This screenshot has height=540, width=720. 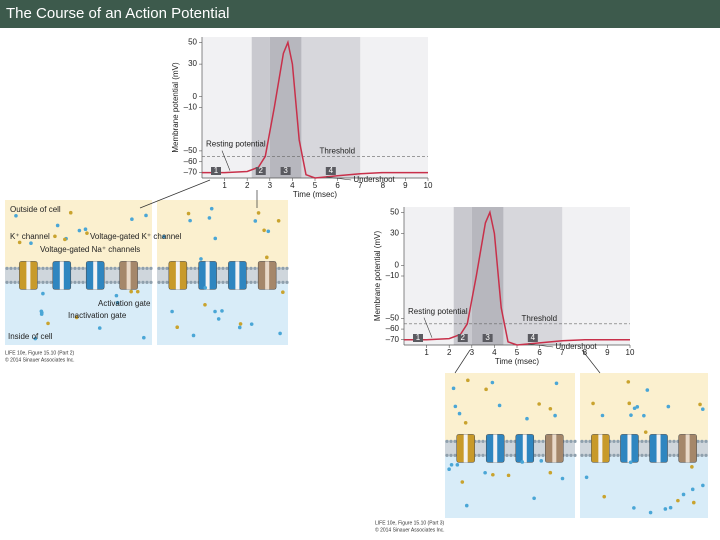 I want to click on phase-box, so click(x=487, y=338).